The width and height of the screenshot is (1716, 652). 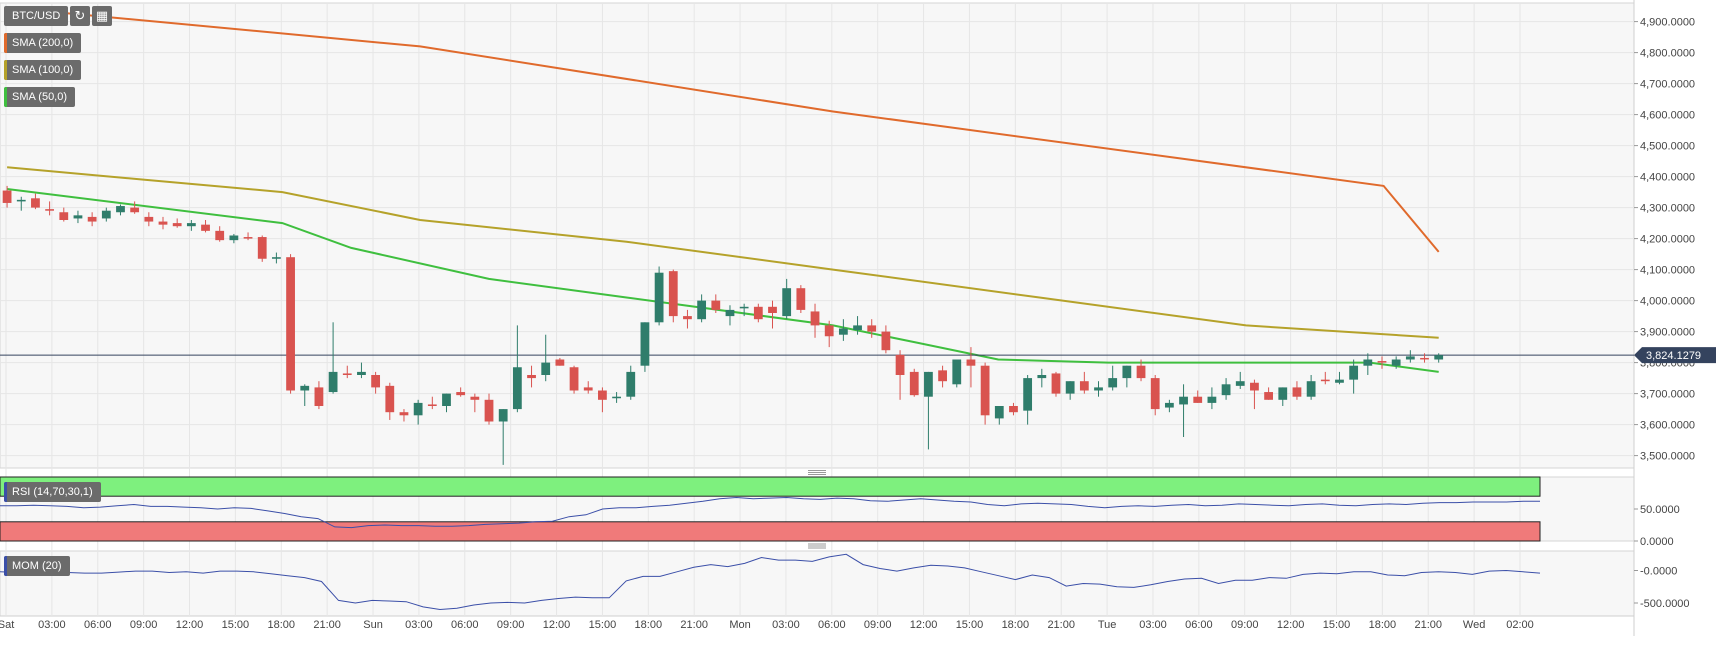 I want to click on symbol-badge: BTC/USD, so click(x=36, y=16).